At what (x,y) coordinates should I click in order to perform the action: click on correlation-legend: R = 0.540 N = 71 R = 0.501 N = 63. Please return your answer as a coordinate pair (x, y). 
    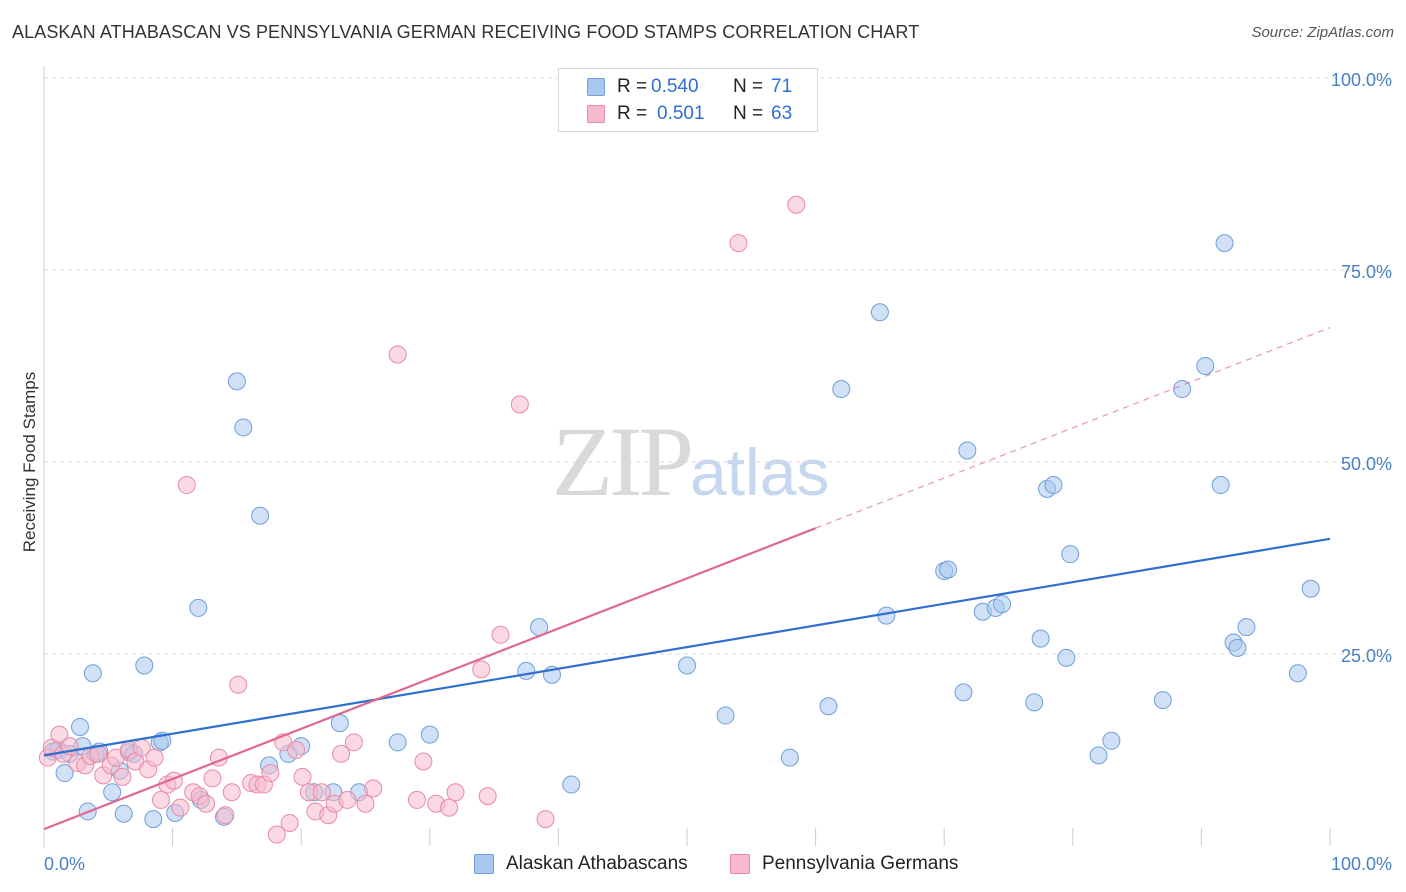
    Looking at the image, I should click on (688, 100).